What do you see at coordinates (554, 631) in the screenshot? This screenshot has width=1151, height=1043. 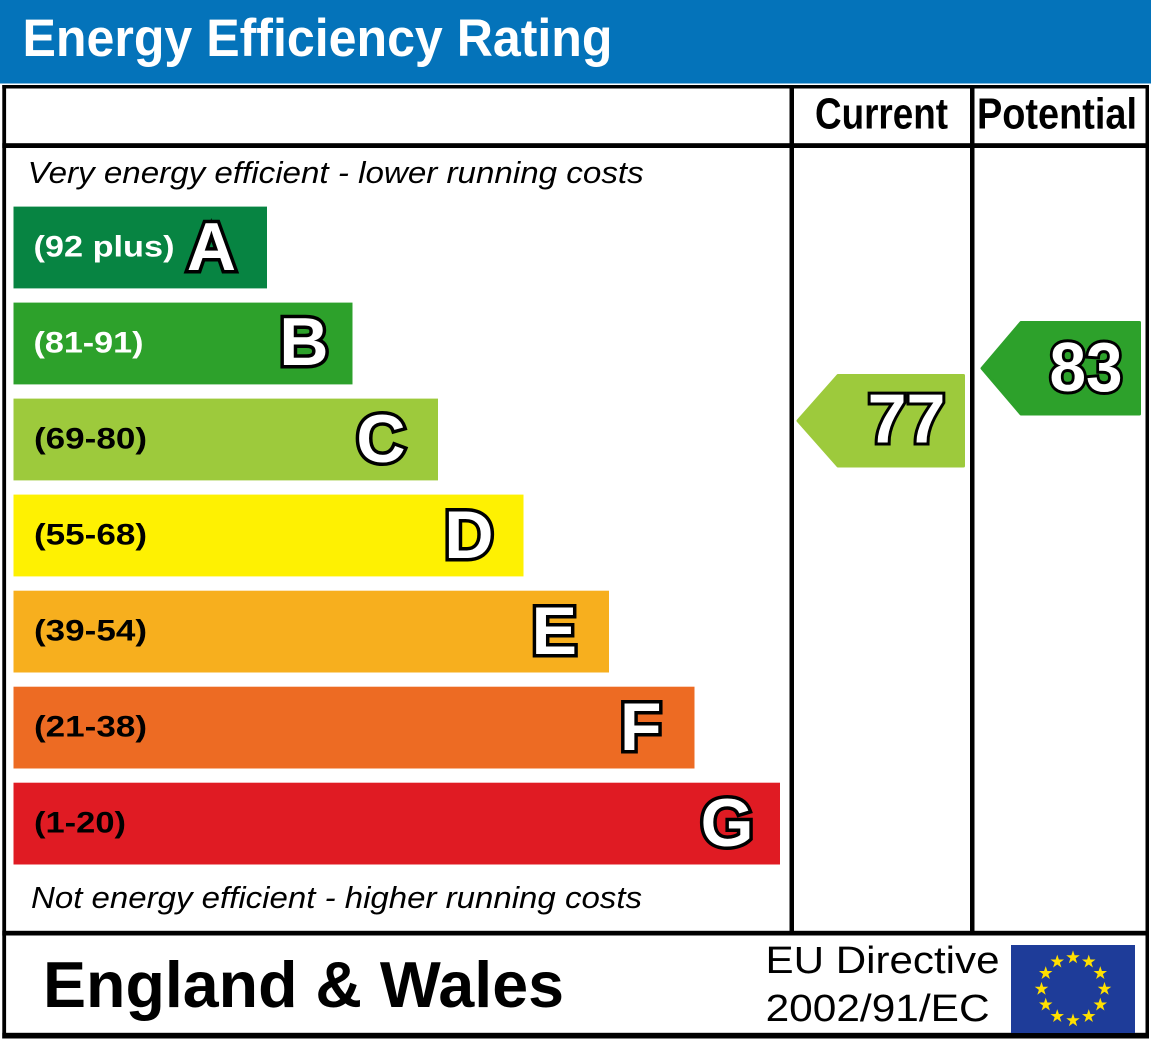 I see `svg-text: E` at bounding box center [554, 631].